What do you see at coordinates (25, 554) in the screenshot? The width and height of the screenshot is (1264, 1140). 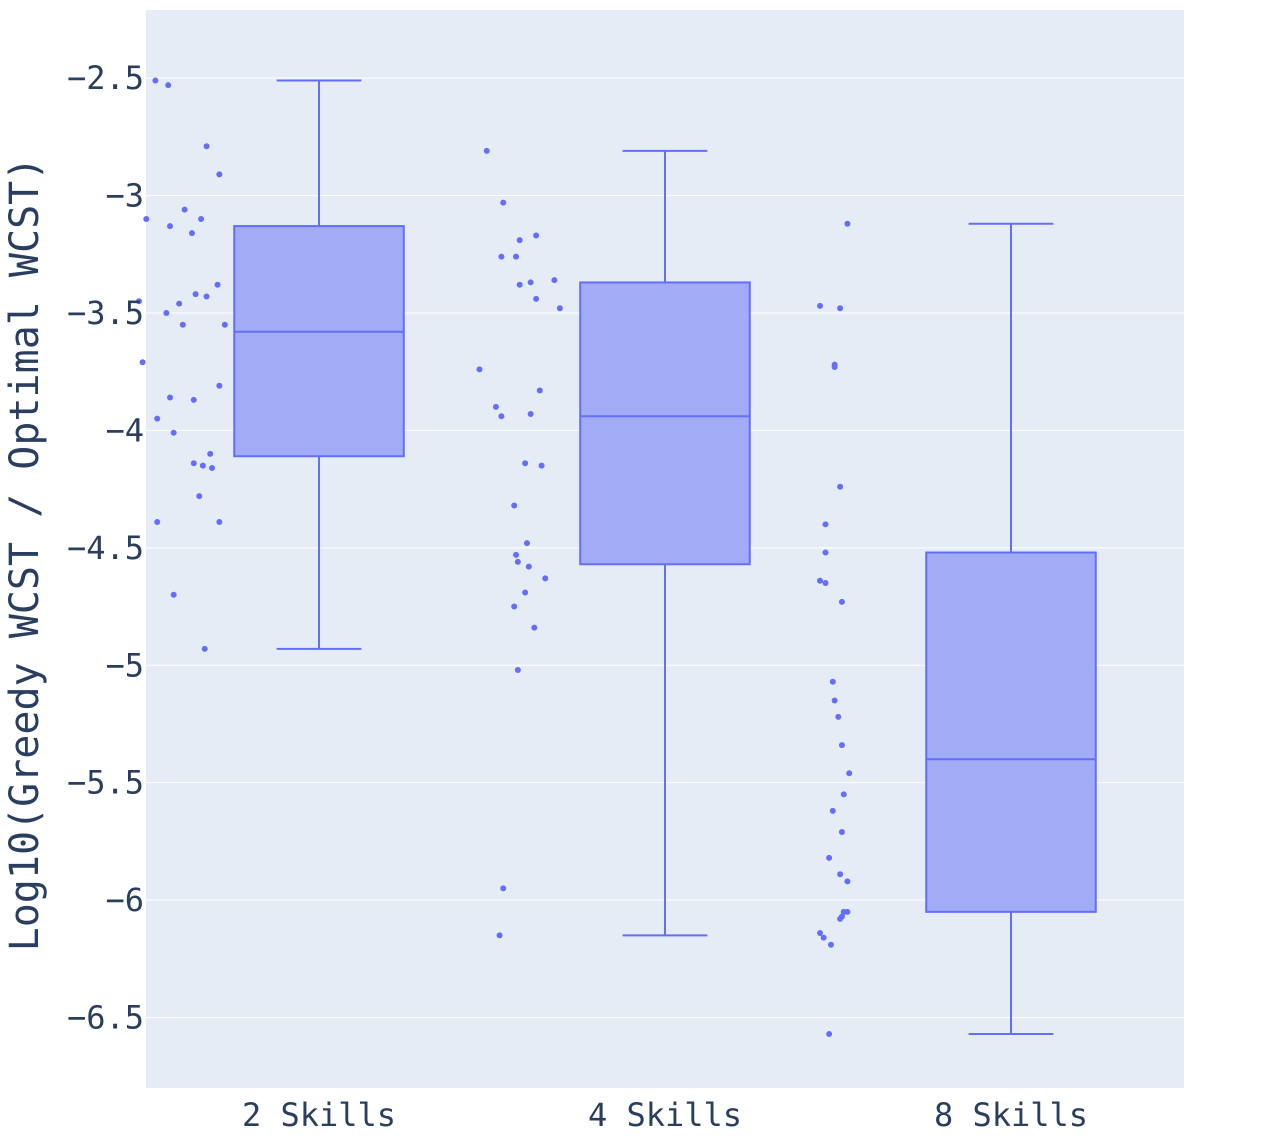 I see `y-axis-title: Log10(Greedy WCST / Optimal WCST)` at bounding box center [25, 554].